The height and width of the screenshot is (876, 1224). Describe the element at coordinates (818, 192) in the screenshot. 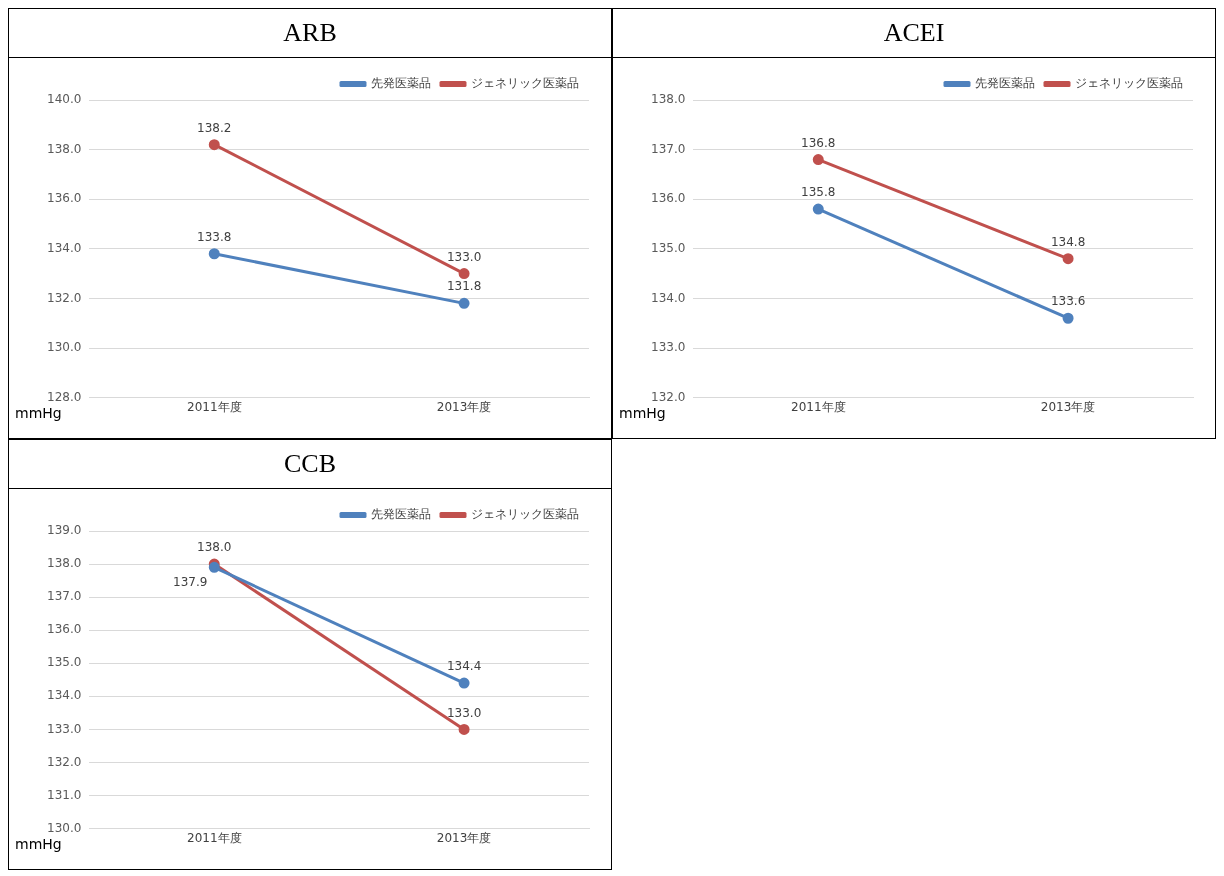

I see `data-label: 135.8` at that location.